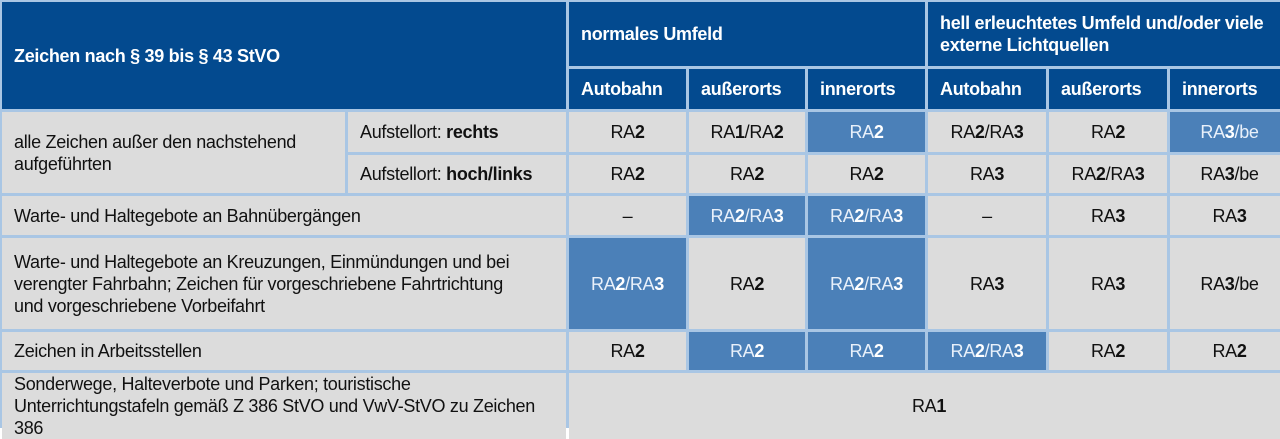 The height and width of the screenshot is (439, 1280). I want to click on sub-row-label: Aufstellort: rechts, so click(457, 132).